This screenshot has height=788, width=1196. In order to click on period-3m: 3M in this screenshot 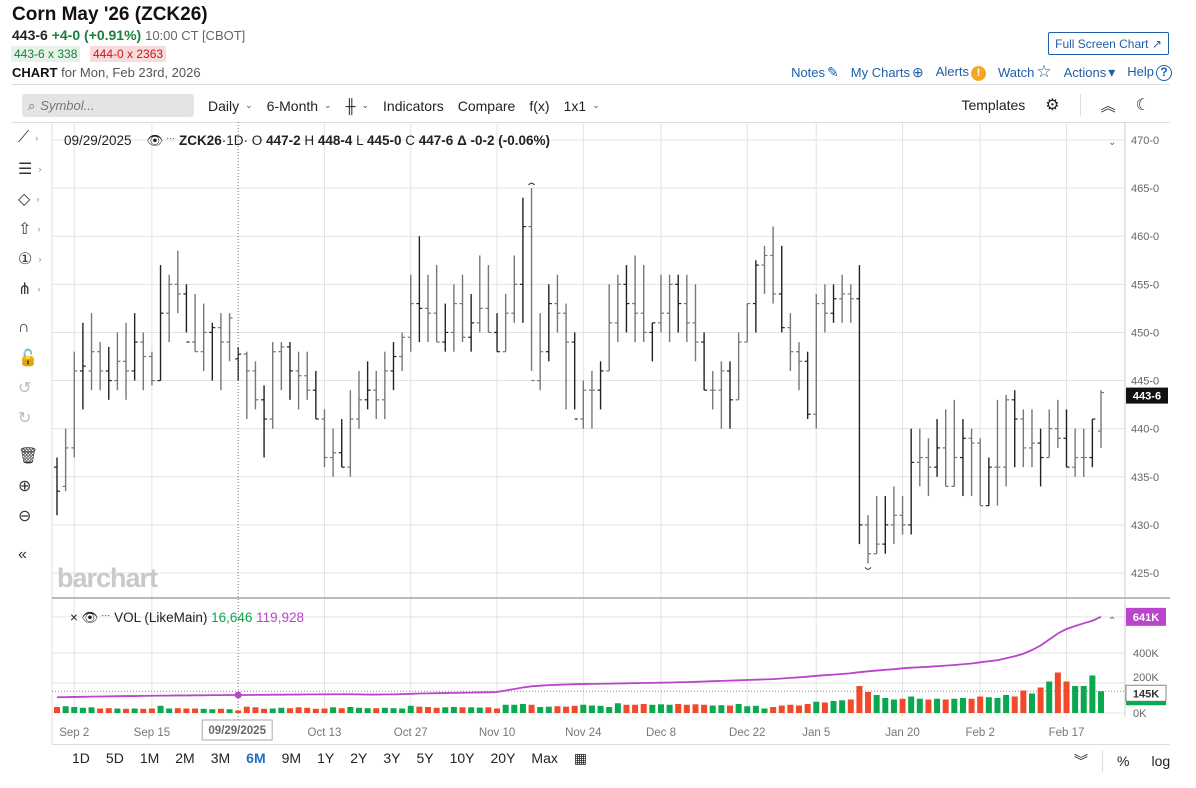, I will do `click(220, 758)`.